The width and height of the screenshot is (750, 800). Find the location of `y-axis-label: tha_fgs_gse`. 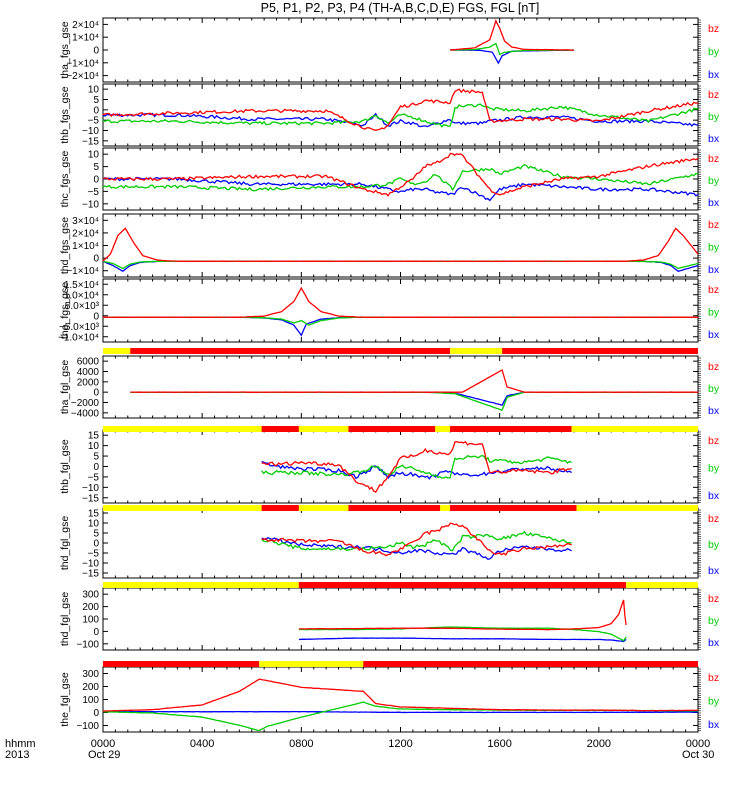

y-axis-label: tha_fgs_gse is located at coordinates (65, 49).